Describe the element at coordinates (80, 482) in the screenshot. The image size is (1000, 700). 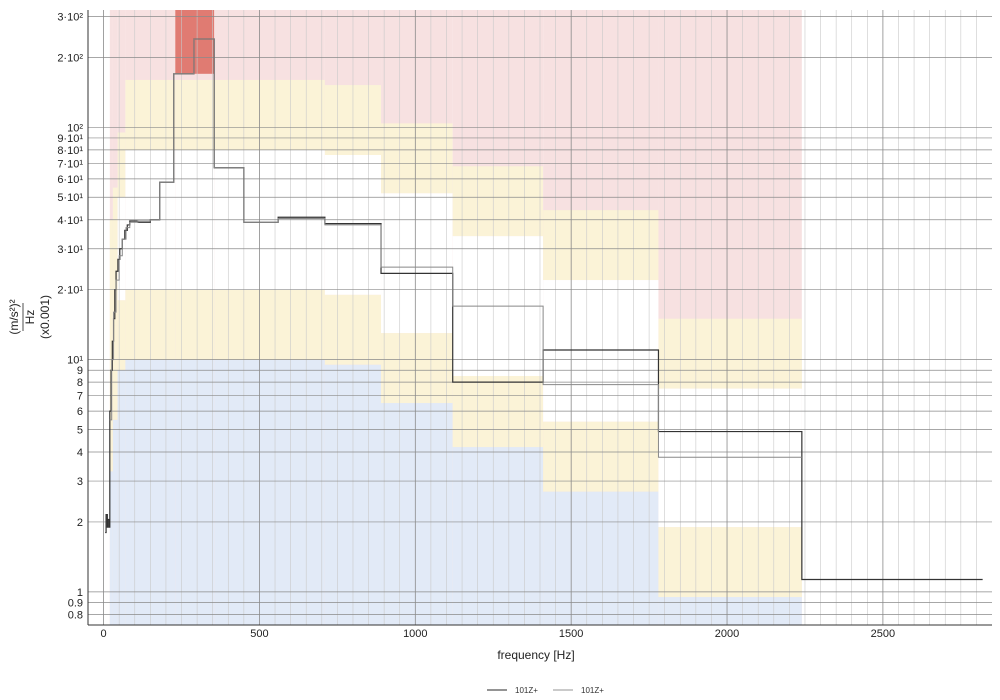
I see `y-tick-label: 3` at that location.